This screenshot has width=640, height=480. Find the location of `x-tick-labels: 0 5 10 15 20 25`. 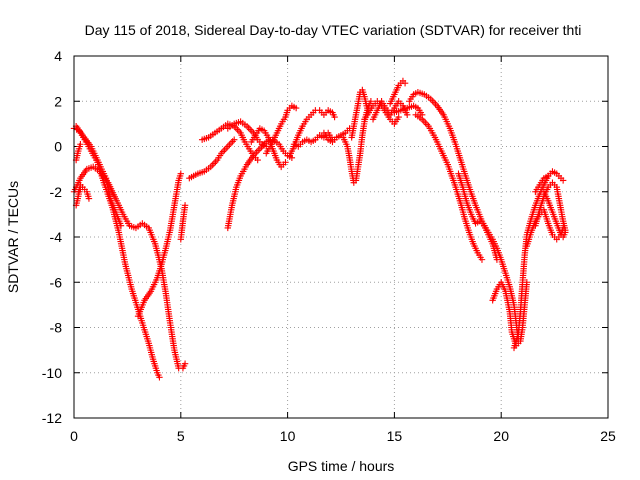

x-tick-labels: 0 5 10 15 20 25 is located at coordinates (343, 436).